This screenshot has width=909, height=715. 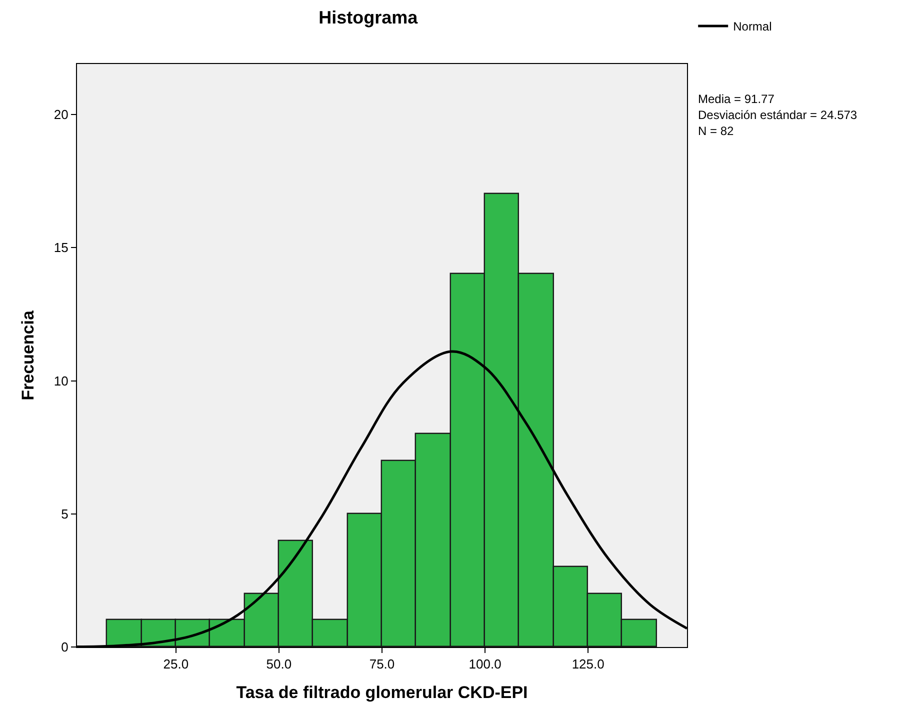 I want to click on y-tick-label: 0, so click(x=64, y=647).